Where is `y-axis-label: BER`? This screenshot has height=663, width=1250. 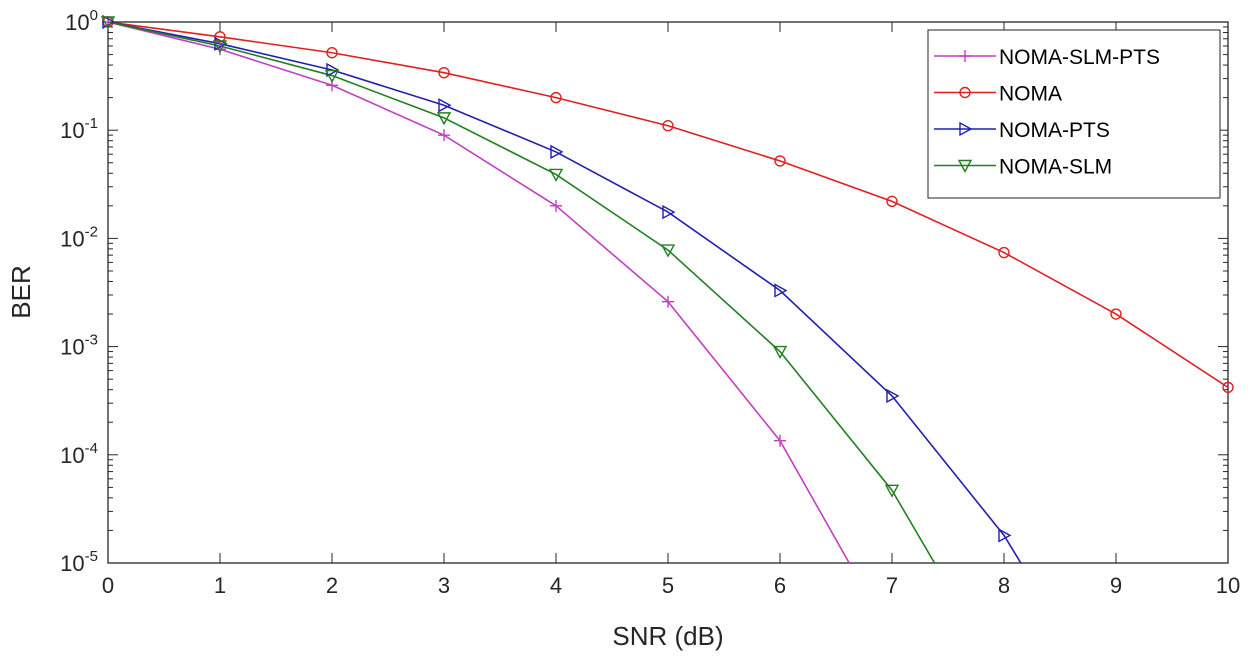
y-axis-label: BER is located at coordinates (21, 291).